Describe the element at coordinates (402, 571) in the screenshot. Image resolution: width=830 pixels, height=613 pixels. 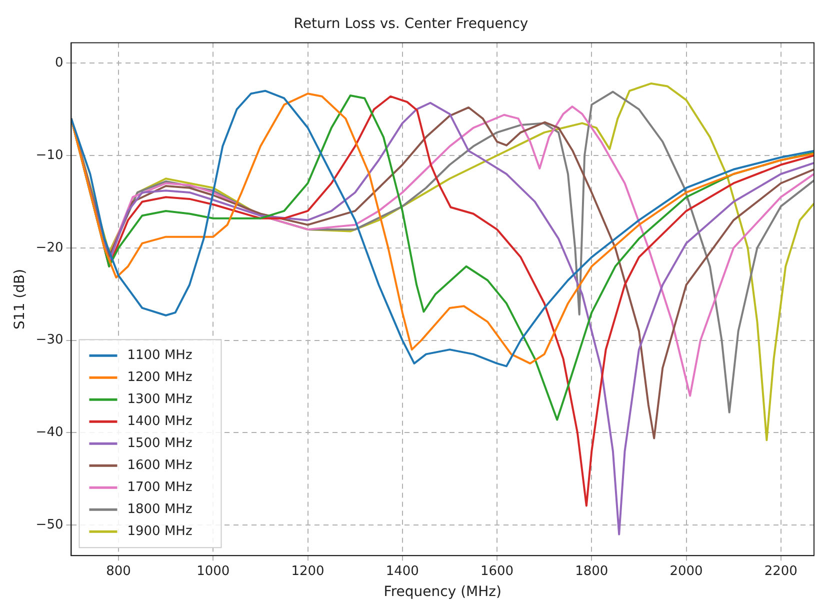
I see `x-tick-label: 1400` at that location.